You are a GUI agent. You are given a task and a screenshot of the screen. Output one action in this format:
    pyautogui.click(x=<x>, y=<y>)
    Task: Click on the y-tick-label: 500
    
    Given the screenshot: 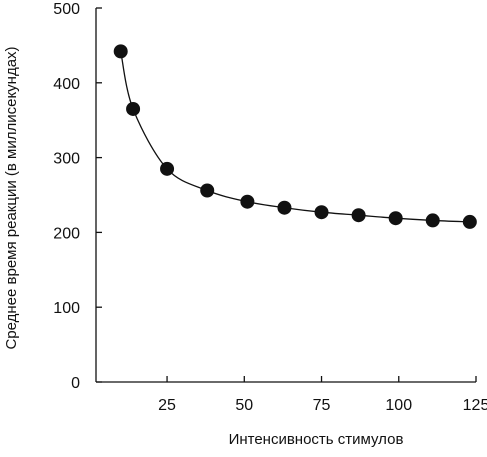 What is the action you would take?
    pyautogui.click(x=66, y=9)
    